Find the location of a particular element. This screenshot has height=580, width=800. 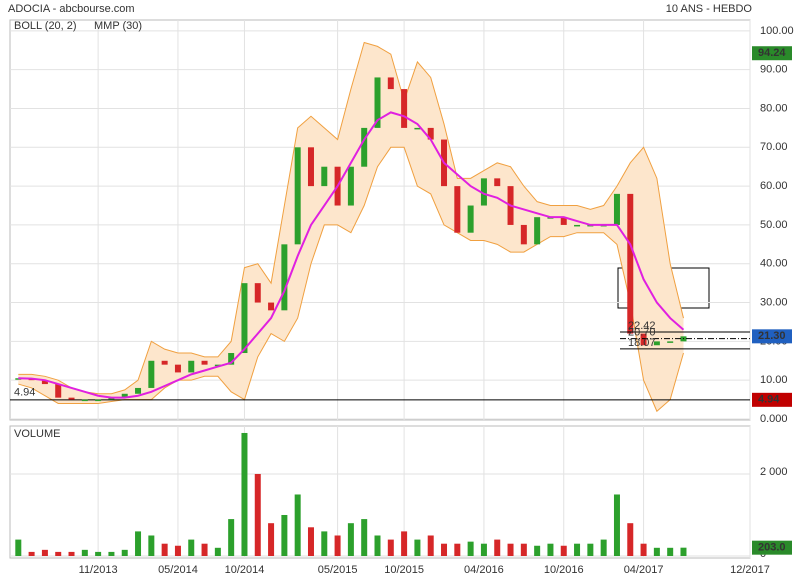

low-badge-label: 4.94 is located at coordinates (769, 400).